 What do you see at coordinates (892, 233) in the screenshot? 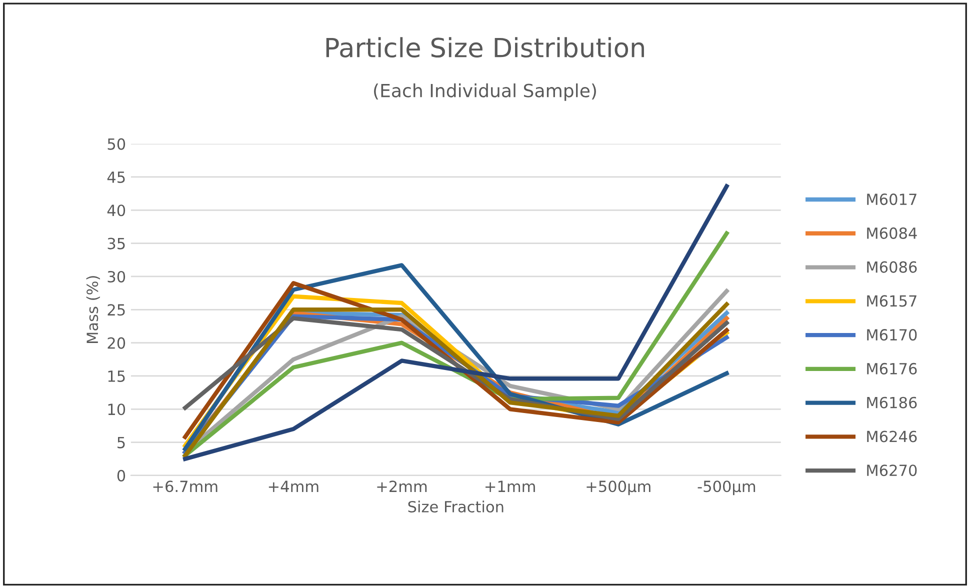
I see `legend-label: M6084` at bounding box center [892, 233].